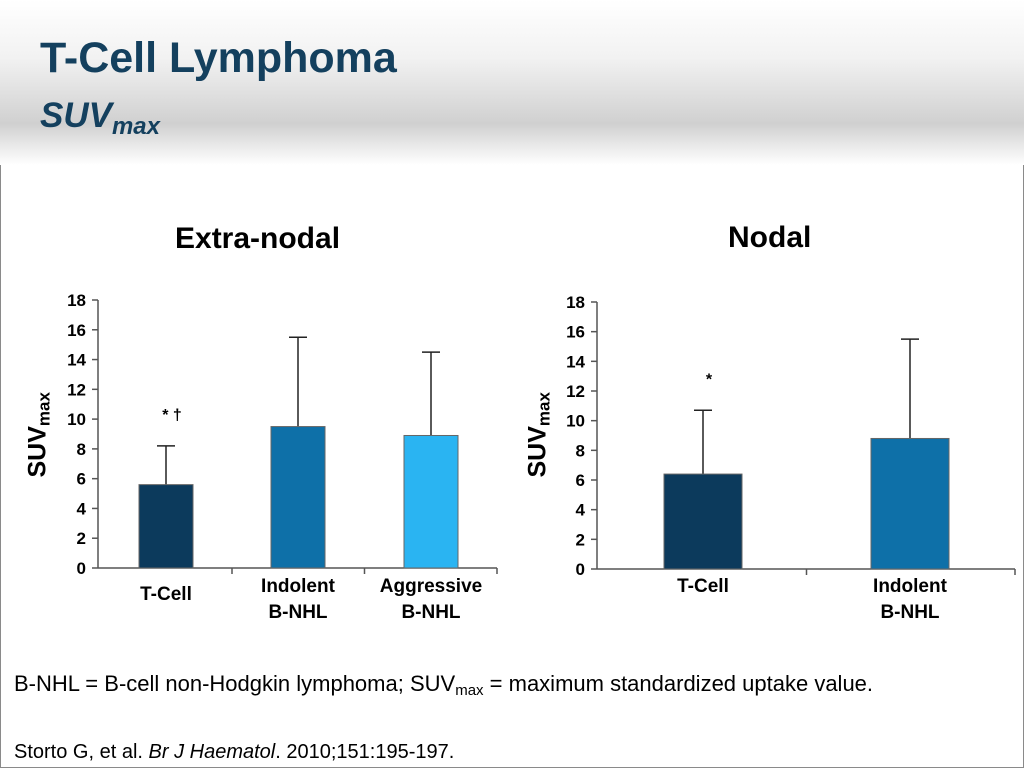  Describe the element at coordinates (431, 586) in the screenshot. I see `x-category-label-line: Aggressive` at that location.